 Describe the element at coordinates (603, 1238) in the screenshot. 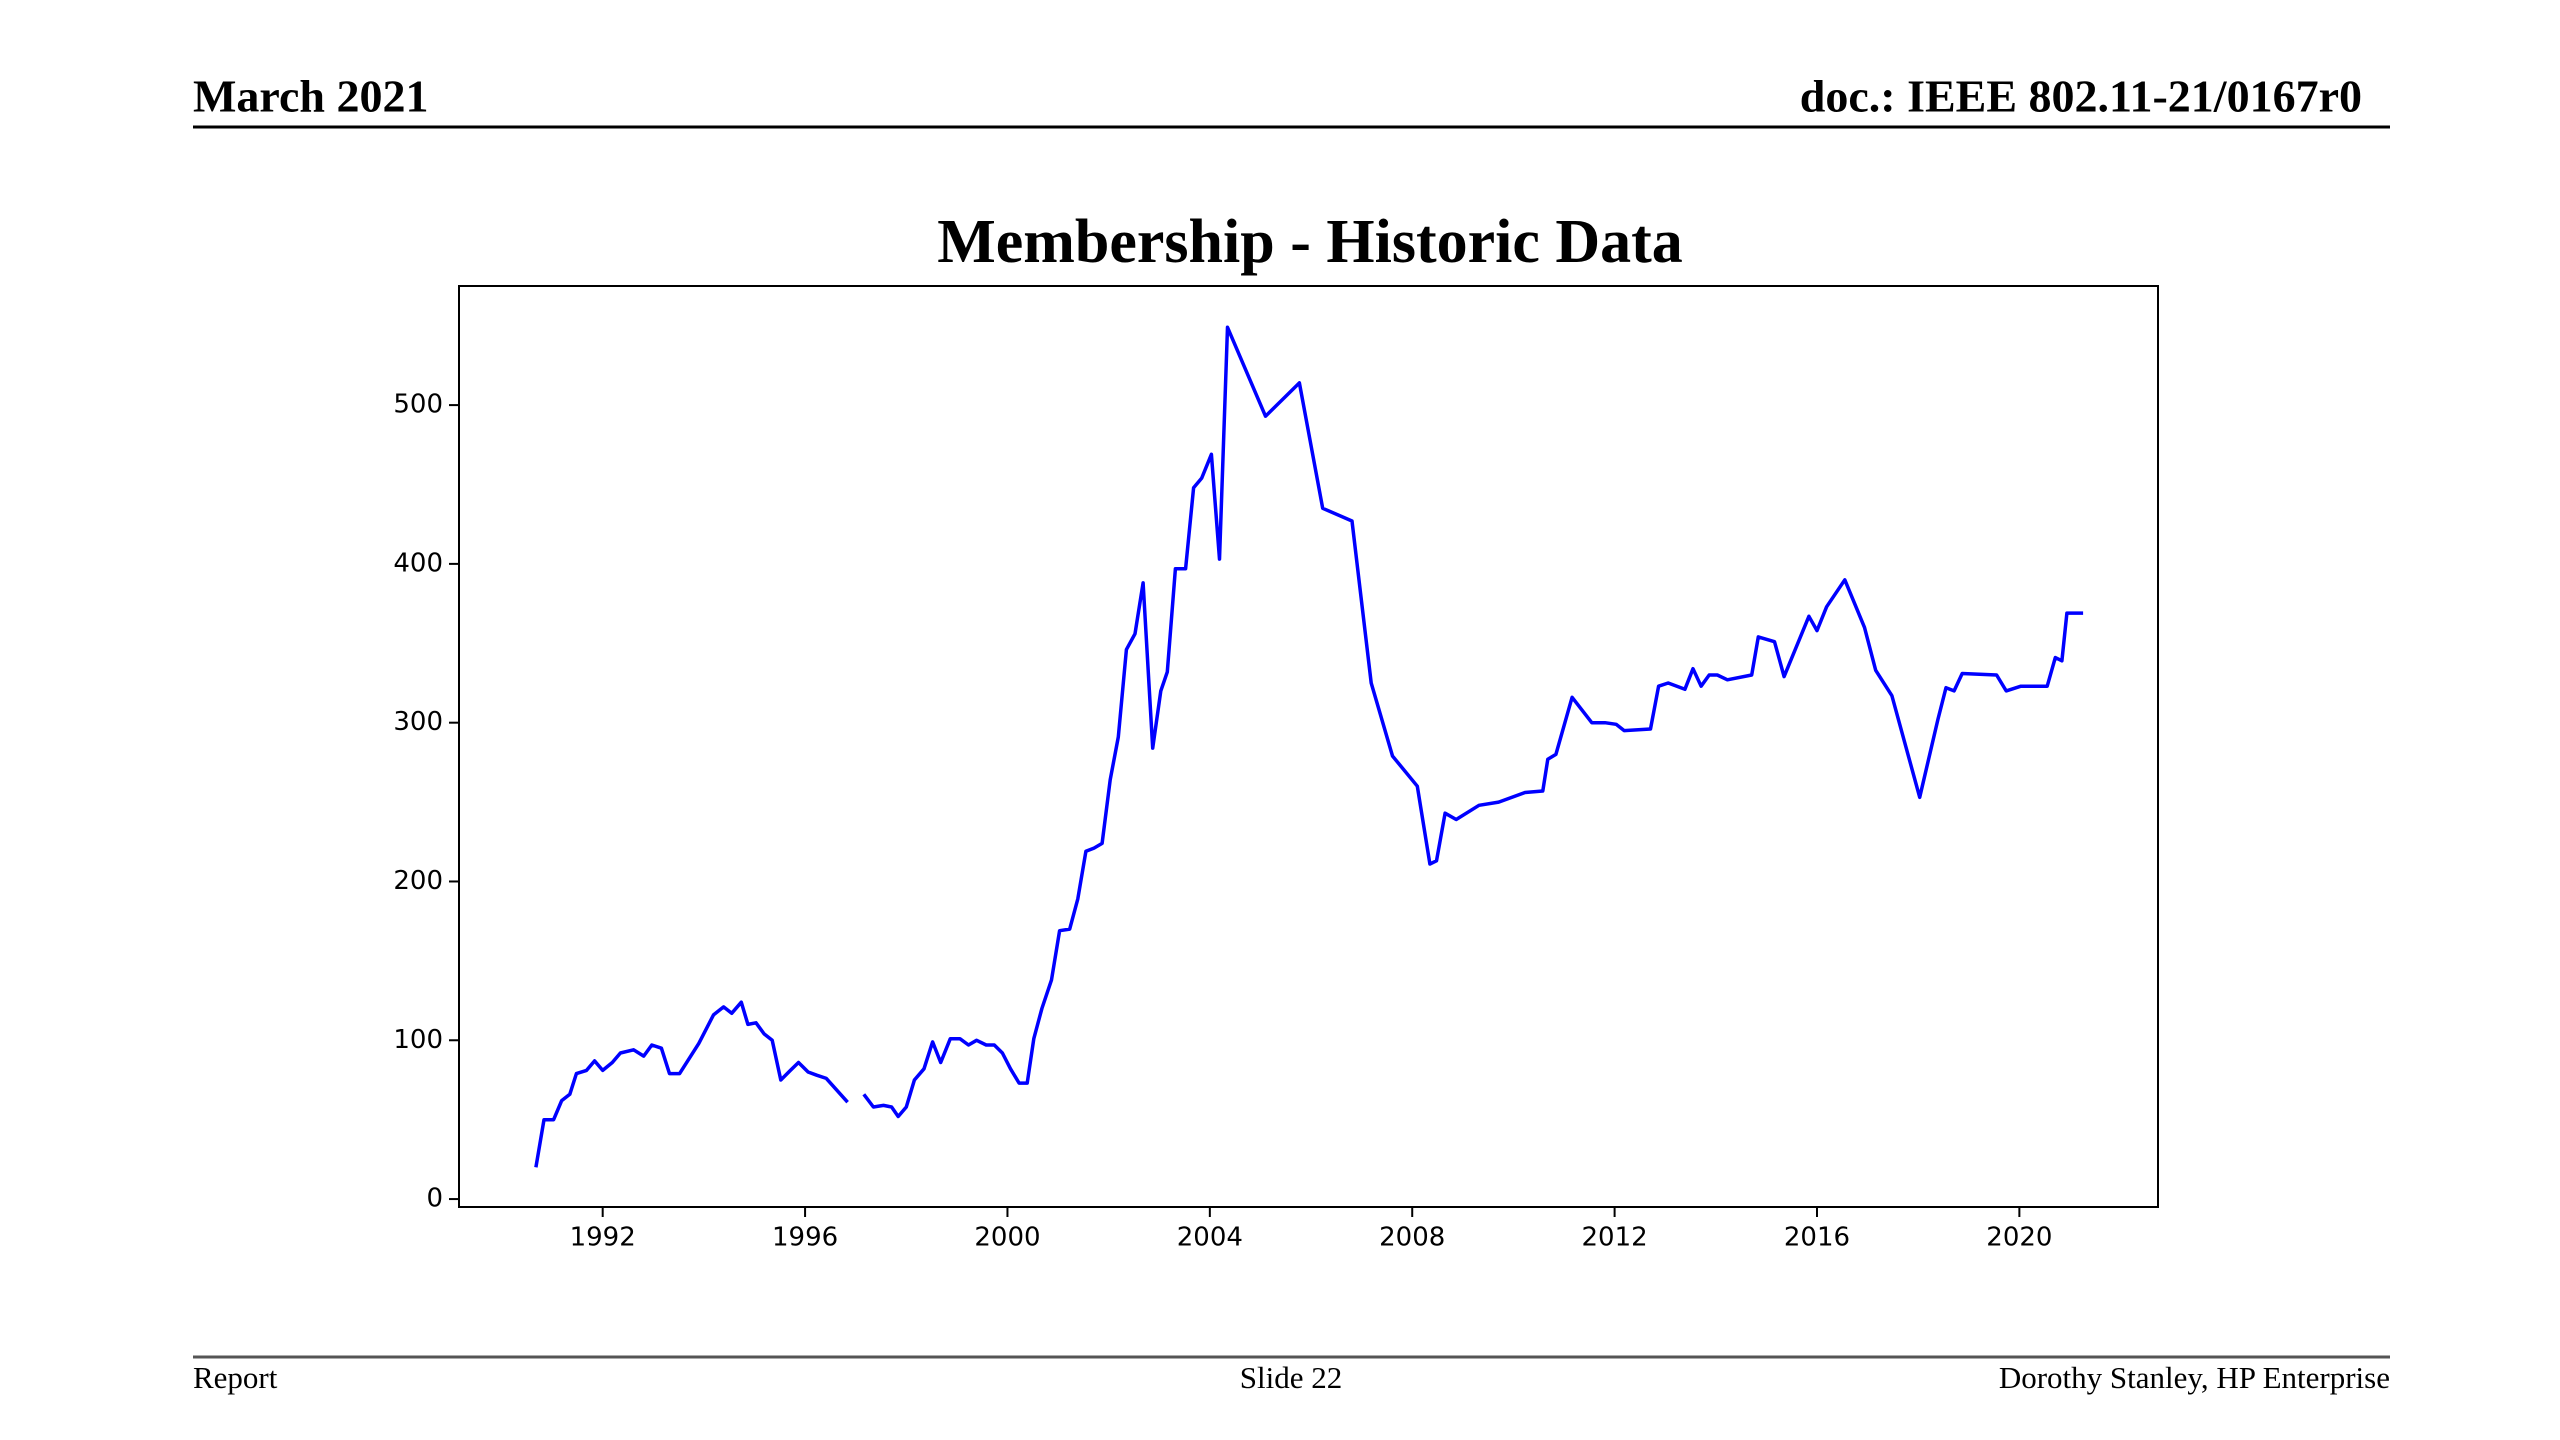

I see `x-tick-label: 1992` at that location.